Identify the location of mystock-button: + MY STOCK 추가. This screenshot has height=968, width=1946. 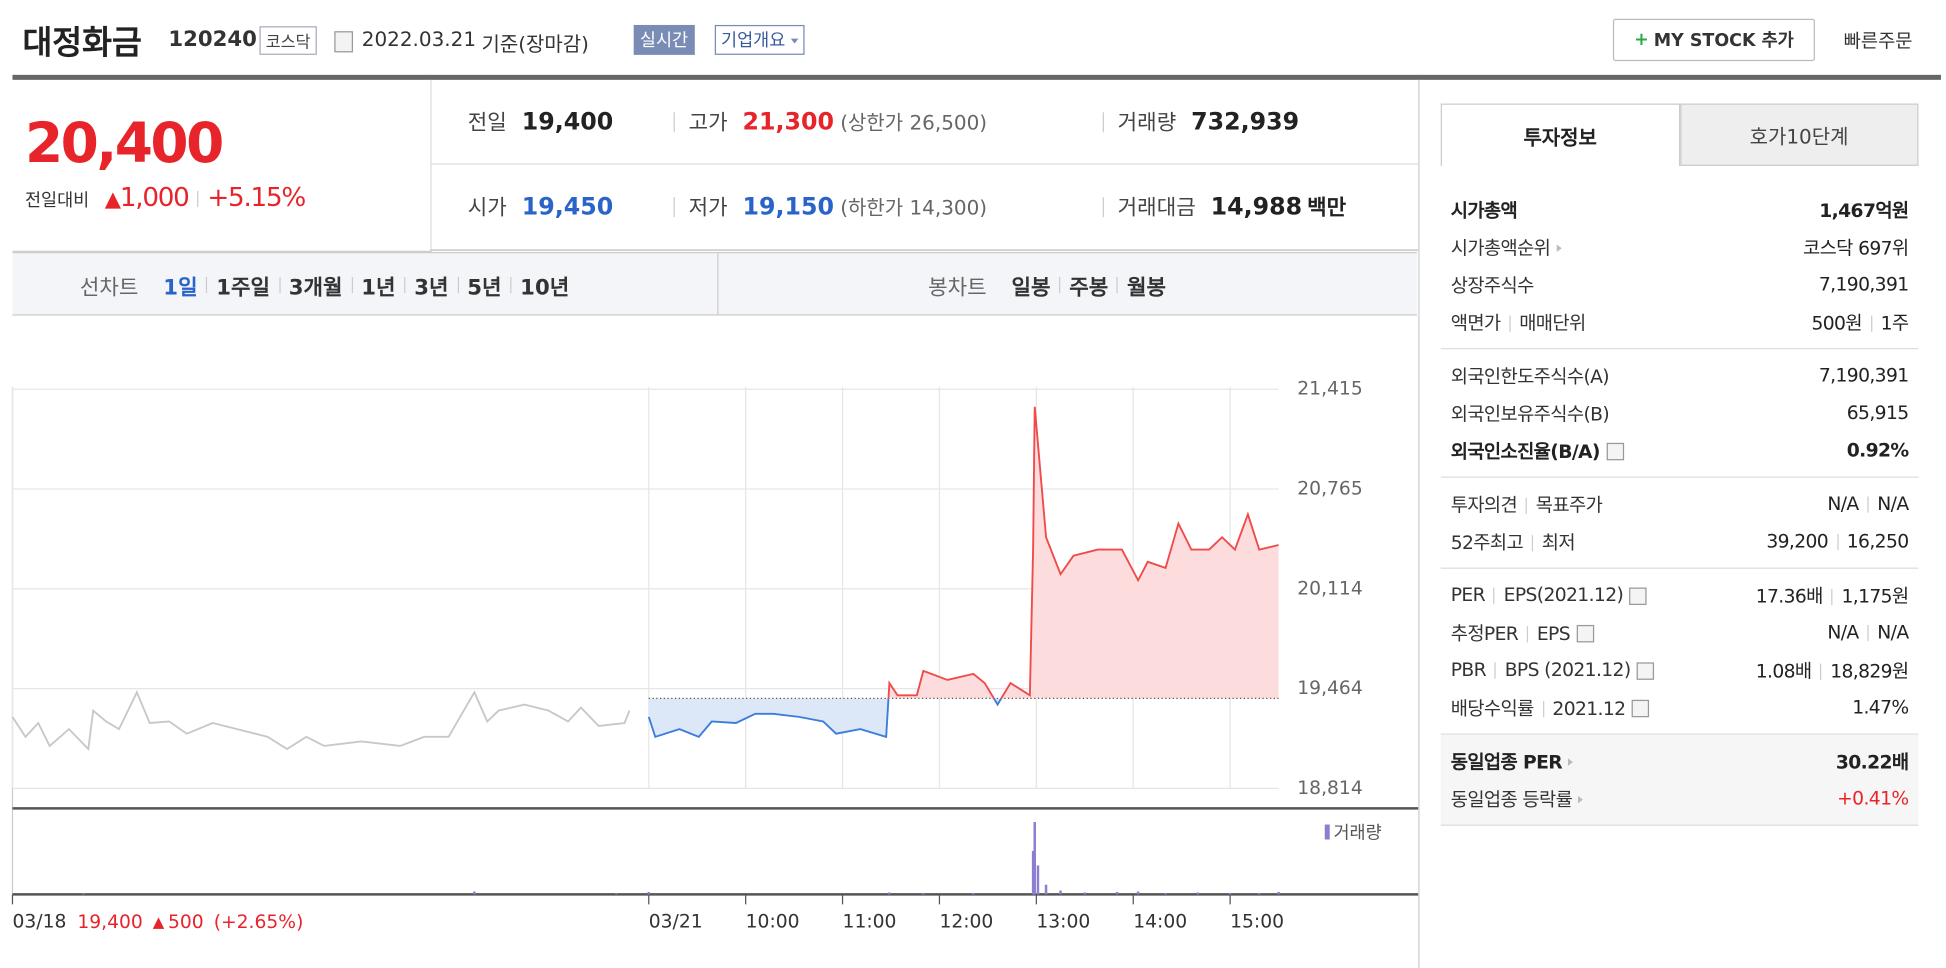
(1713, 40).